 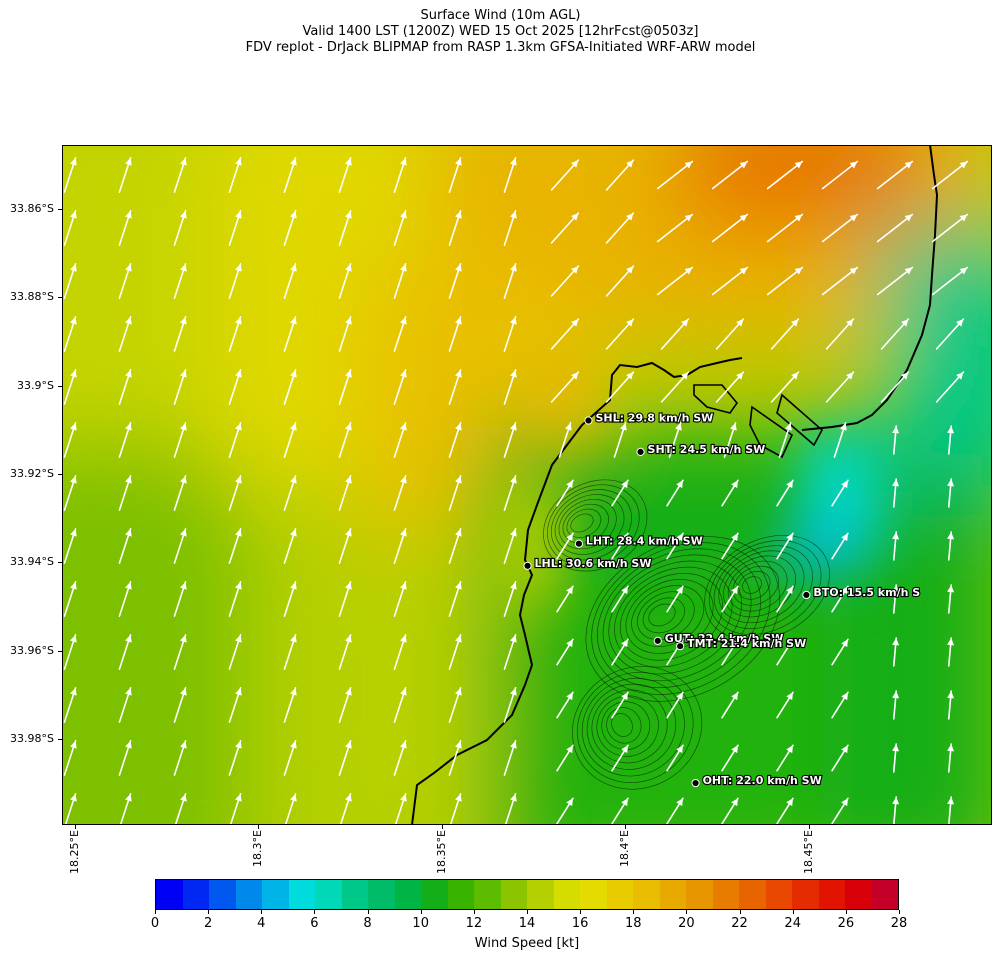 I want to click on station-lht: LHT: 28.4 km/h SW, so click(x=639, y=541).